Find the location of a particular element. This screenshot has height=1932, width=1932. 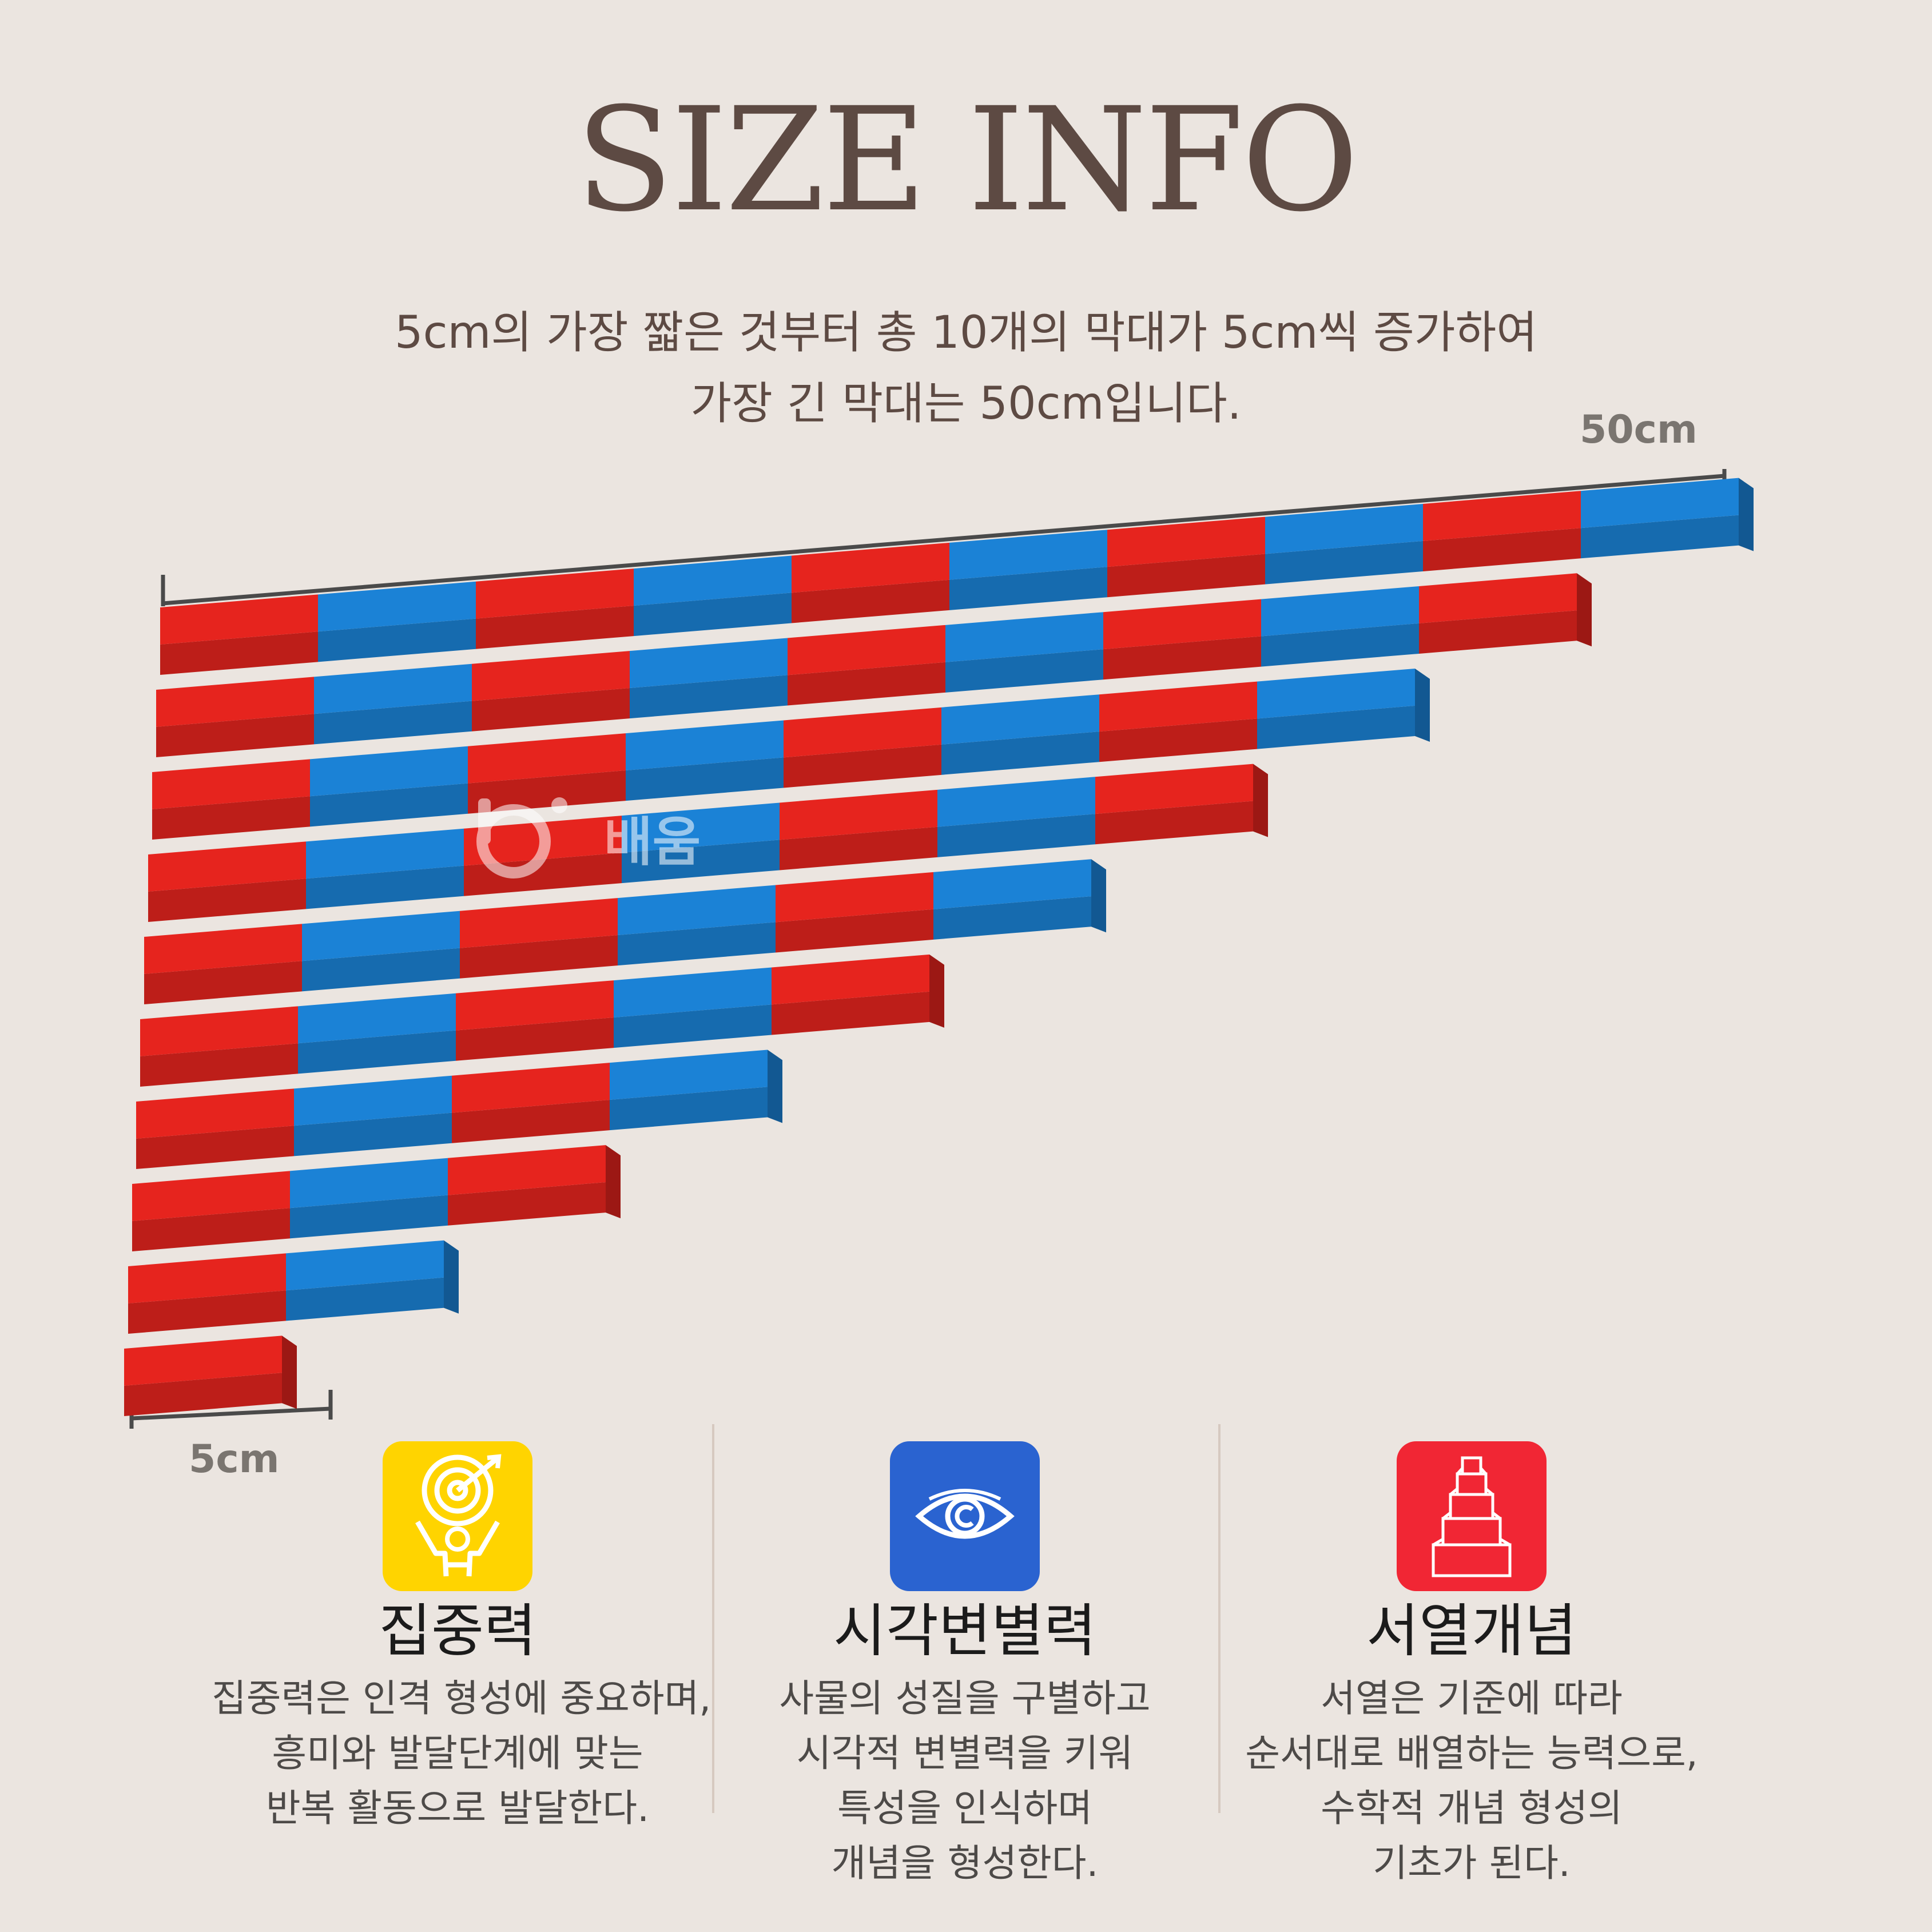

feature-line: 흥미와 발달단계에 맞는 is located at coordinates (458, 1753).